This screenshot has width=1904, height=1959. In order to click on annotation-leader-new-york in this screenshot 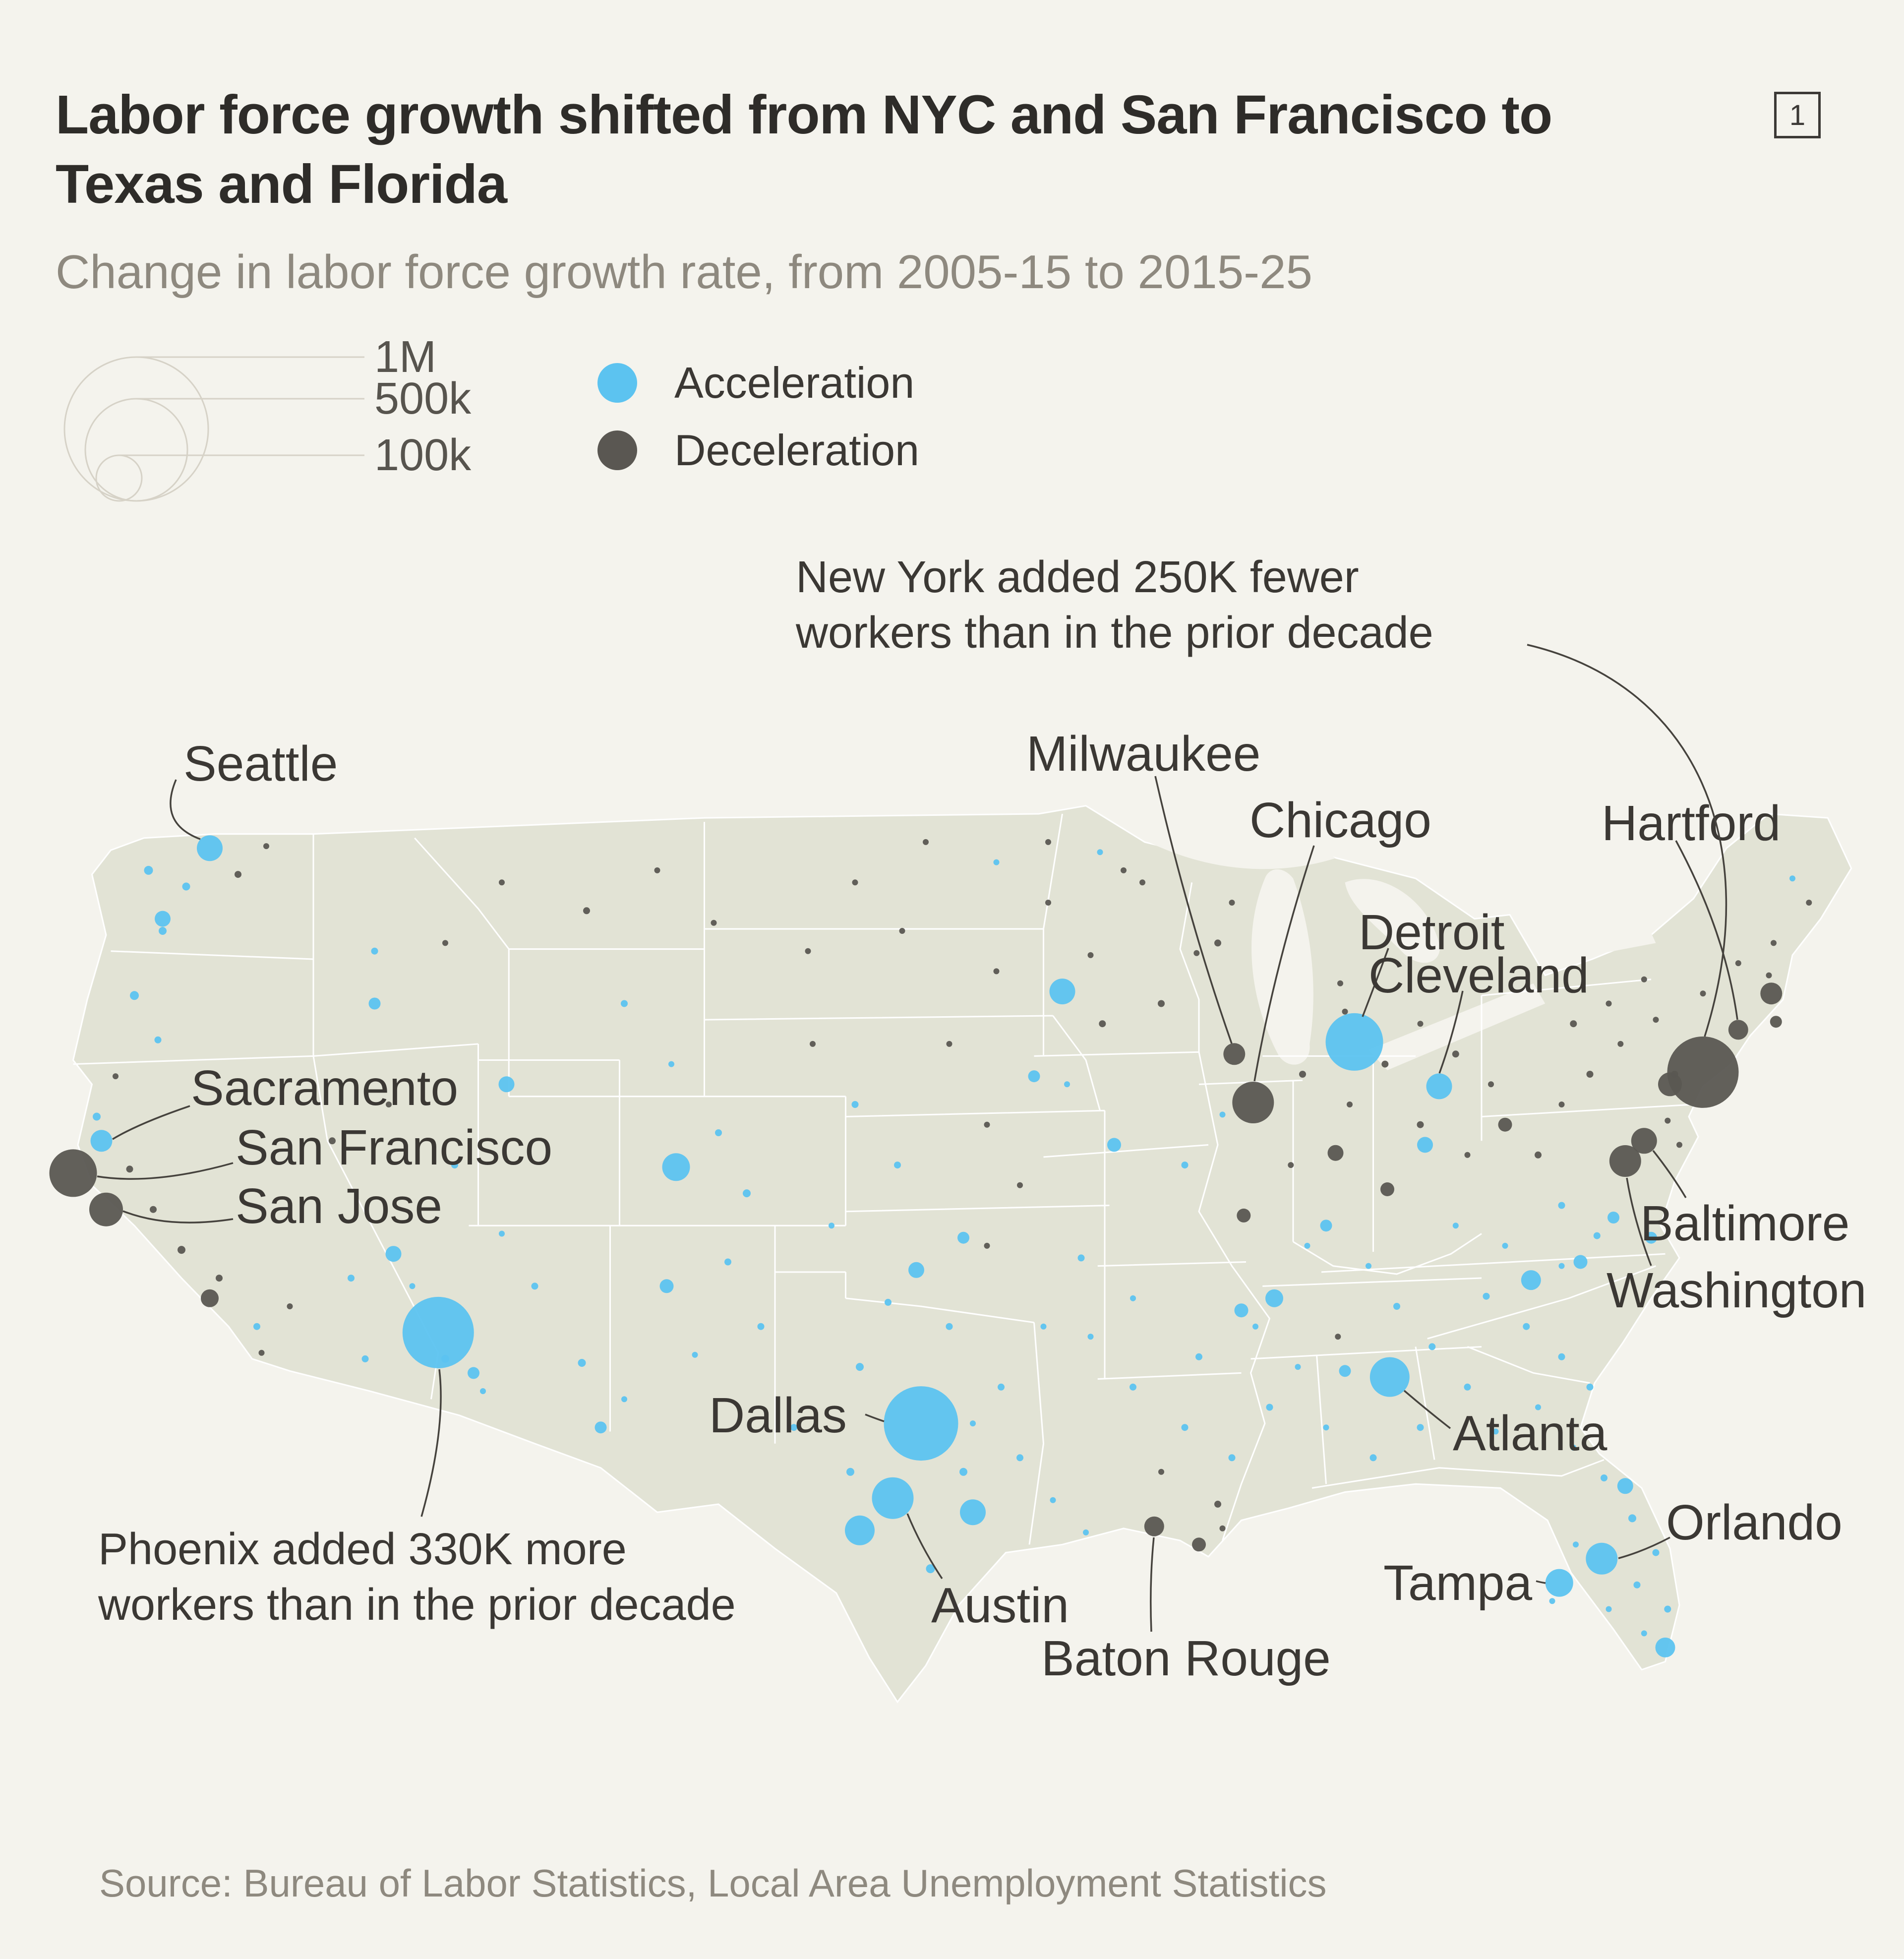, I will do `click(1627, 840)`.